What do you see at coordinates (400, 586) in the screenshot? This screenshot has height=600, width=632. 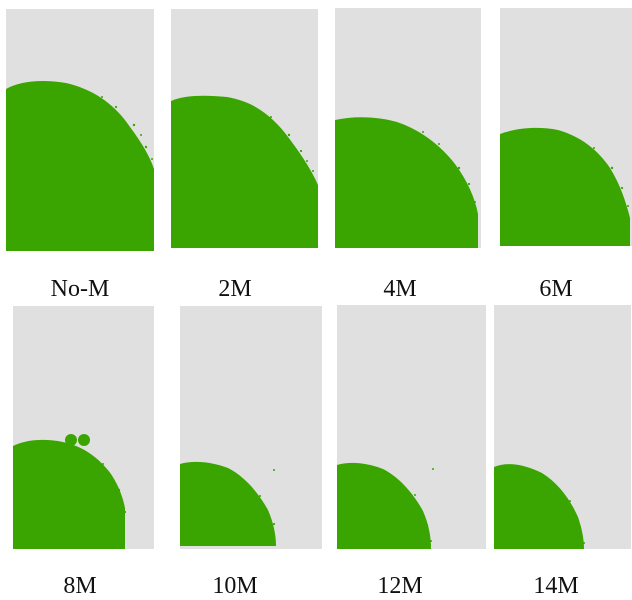 I see `panel-label: 12M` at bounding box center [400, 586].